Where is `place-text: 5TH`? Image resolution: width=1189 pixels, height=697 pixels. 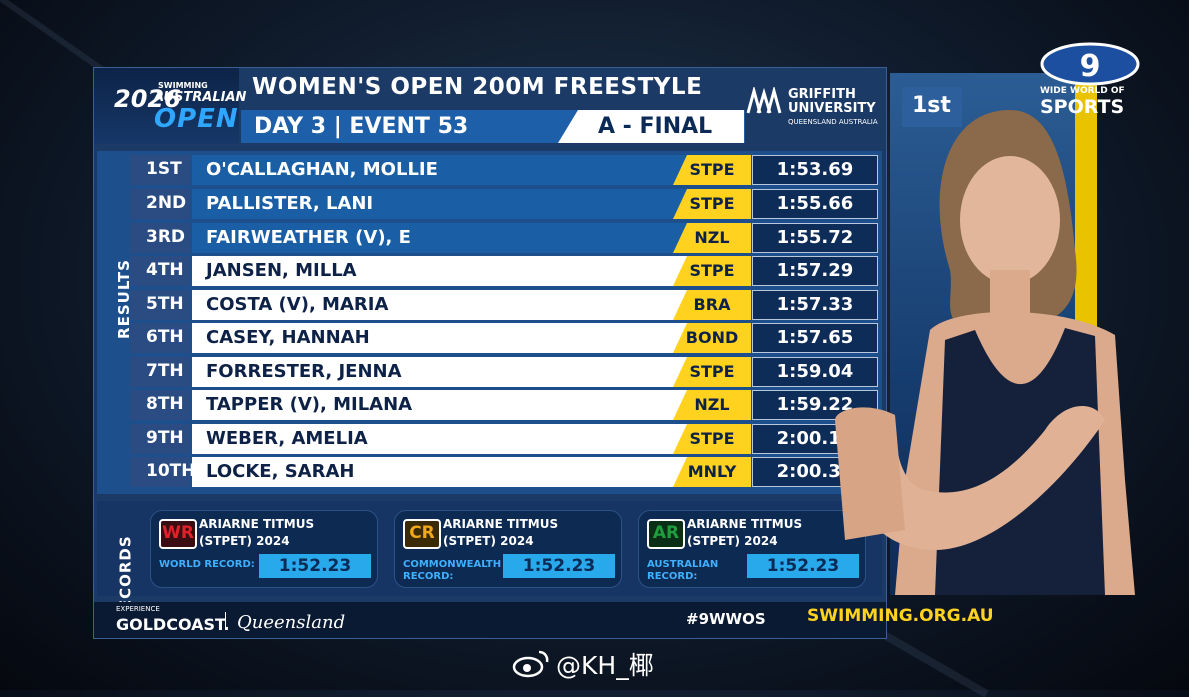
place-text: 5TH is located at coordinates (165, 304).